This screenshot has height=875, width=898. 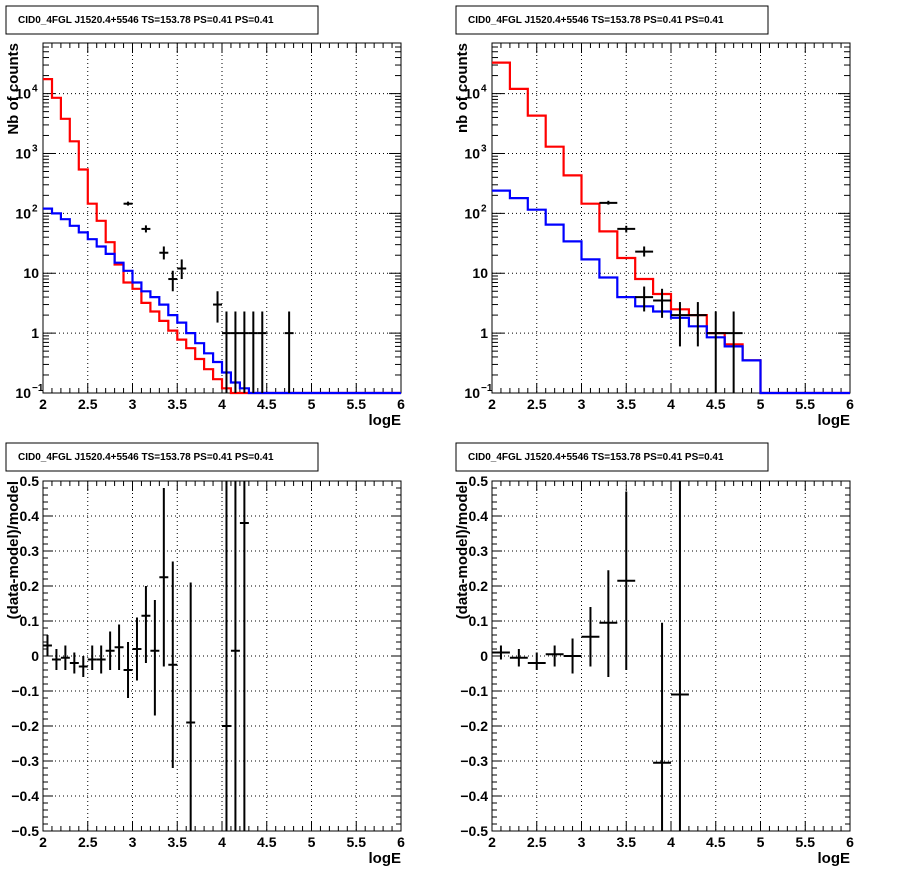 What do you see at coordinates (462, 550) in the screenshot?
I see `y-axis-label: (data-model)/model` at bounding box center [462, 550].